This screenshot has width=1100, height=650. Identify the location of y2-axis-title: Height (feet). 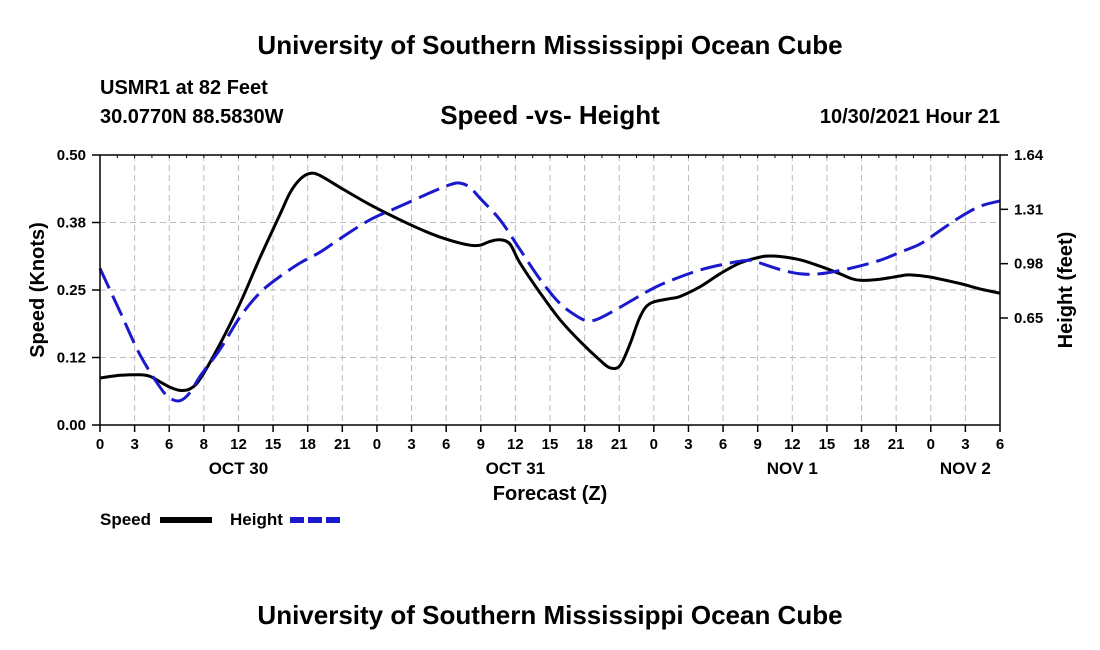
(1066, 290).